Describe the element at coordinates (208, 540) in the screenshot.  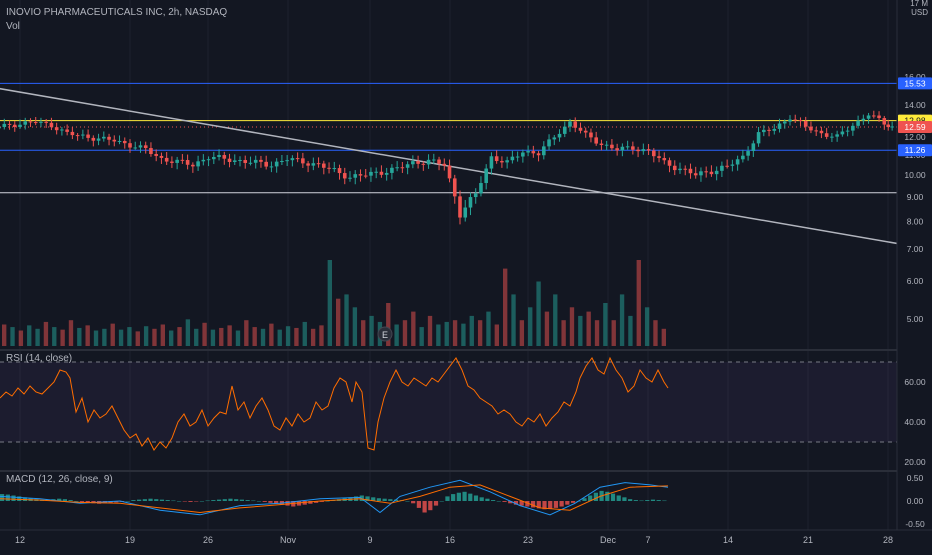
I see `time-tick-2: 26` at that location.